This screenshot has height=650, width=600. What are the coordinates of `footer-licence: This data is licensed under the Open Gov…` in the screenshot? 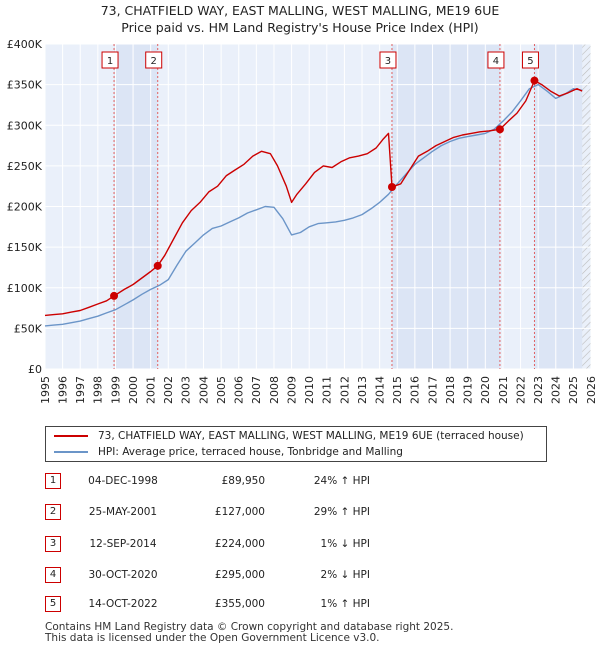 It's located at (212, 638).